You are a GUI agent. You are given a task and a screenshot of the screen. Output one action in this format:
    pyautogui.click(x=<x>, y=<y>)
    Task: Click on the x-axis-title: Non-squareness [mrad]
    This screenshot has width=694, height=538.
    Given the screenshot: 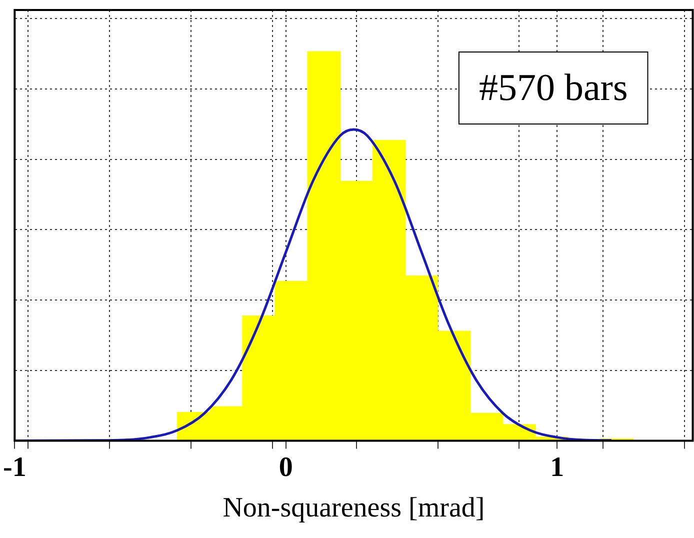 What is the action you would take?
    pyautogui.click(x=353, y=508)
    